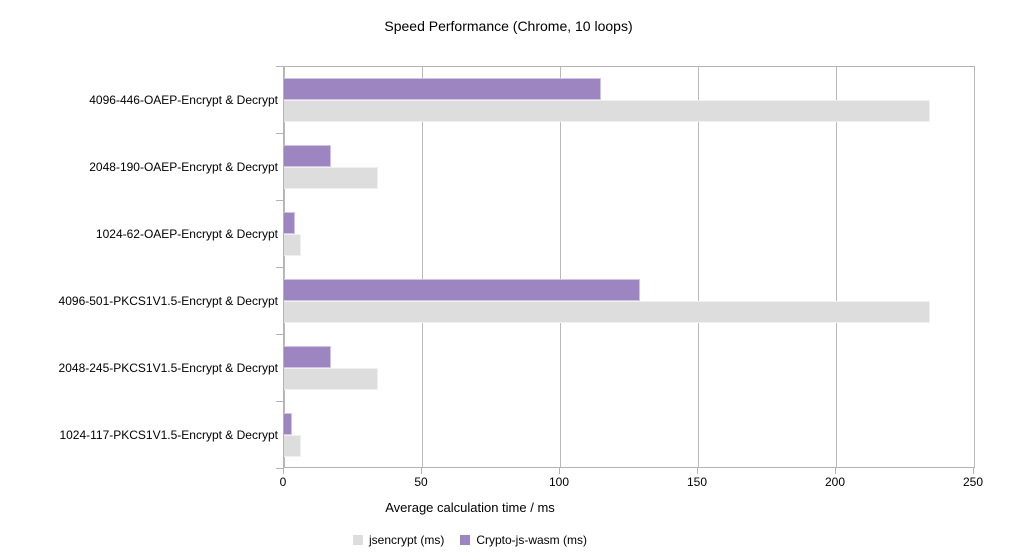 The width and height of the screenshot is (1017, 558). What do you see at coordinates (406, 540) in the screenshot?
I see `legend-label: jsencrypt (ms)` at bounding box center [406, 540].